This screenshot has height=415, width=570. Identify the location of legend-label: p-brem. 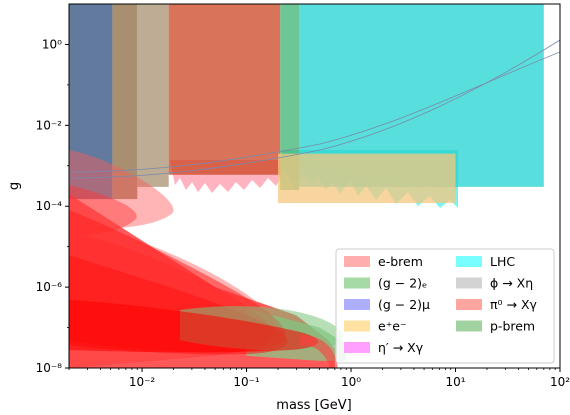
(512, 326).